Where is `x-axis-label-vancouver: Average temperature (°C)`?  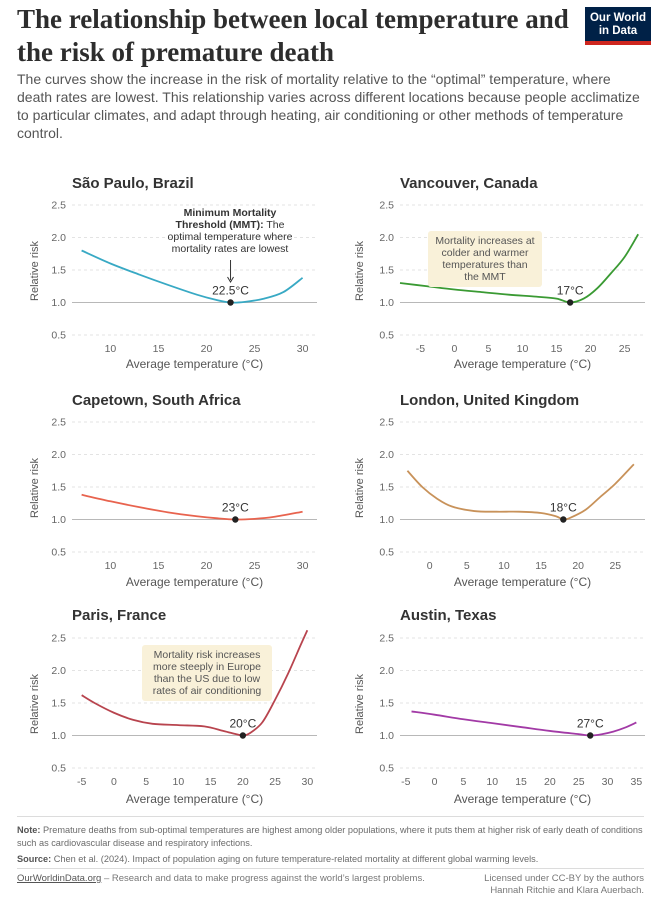 x-axis-label-vancouver: Average temperature (°C) is located at coordinates (522, 364).